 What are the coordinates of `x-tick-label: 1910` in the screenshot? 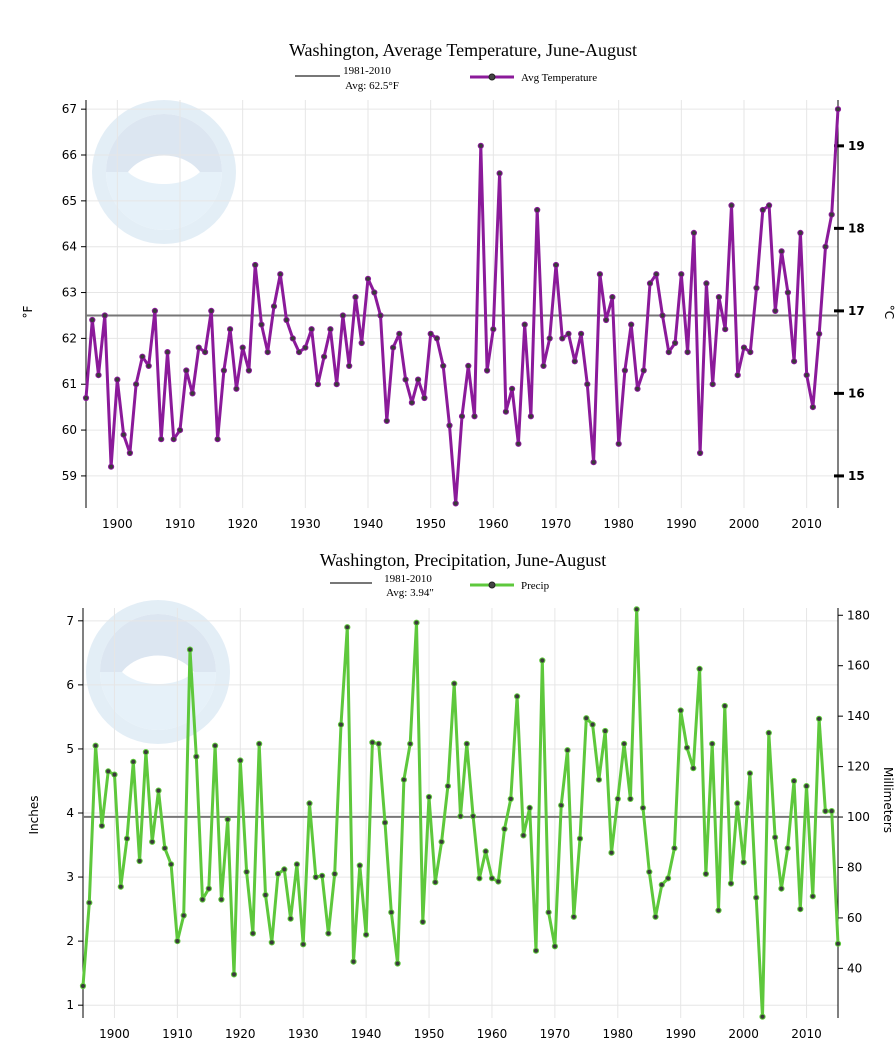 It's located at (177, 1034).